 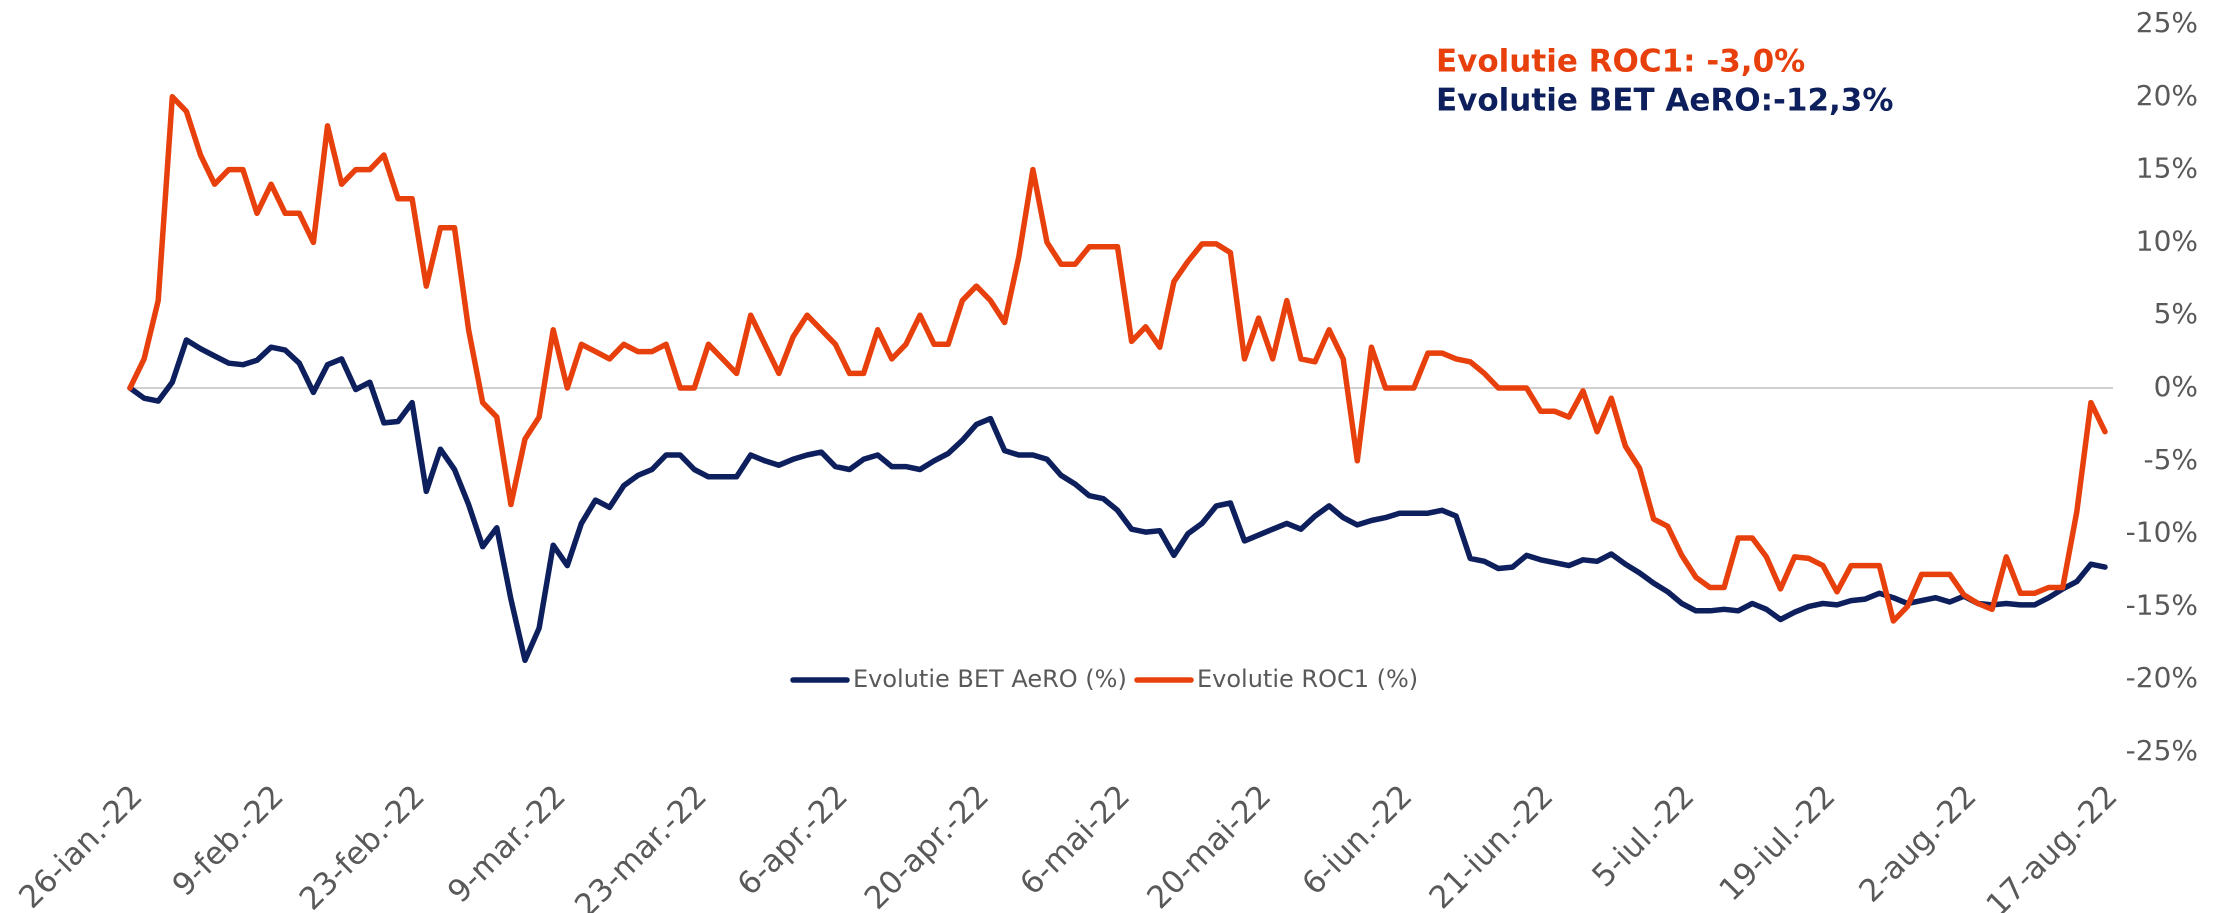 What do you see at coordinates (2167, 22) in the screenshot?
I see `y-tick-label: 25%` at bounding box center [2167, 22].